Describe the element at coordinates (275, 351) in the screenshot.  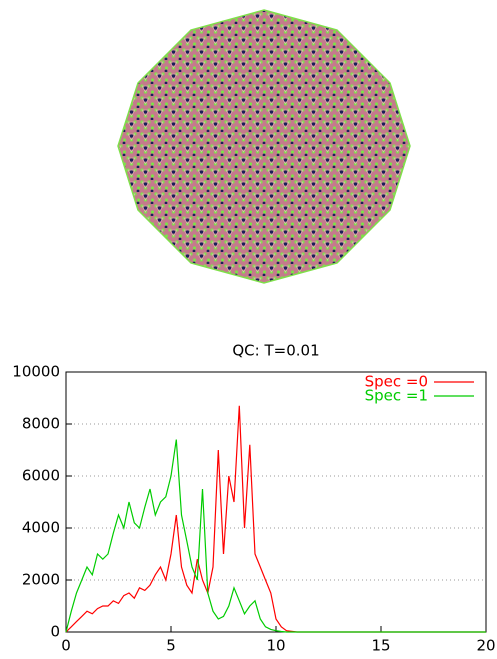
I see `chart-title: QC: T=0.01` at that location.